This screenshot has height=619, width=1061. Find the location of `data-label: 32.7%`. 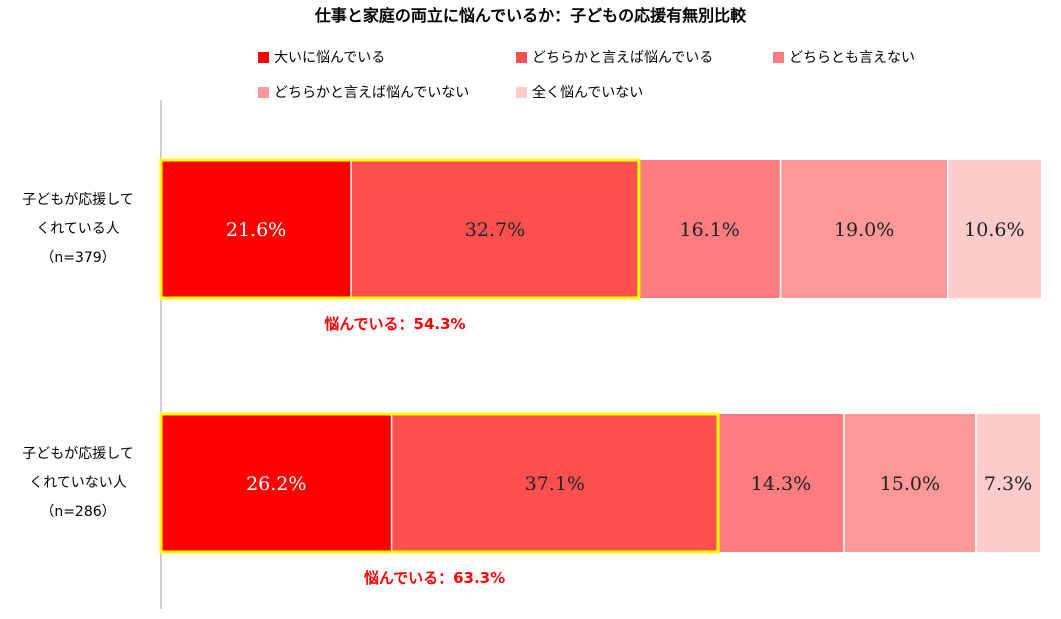

data-label: 32.7% is located at coordinates (495, 230).